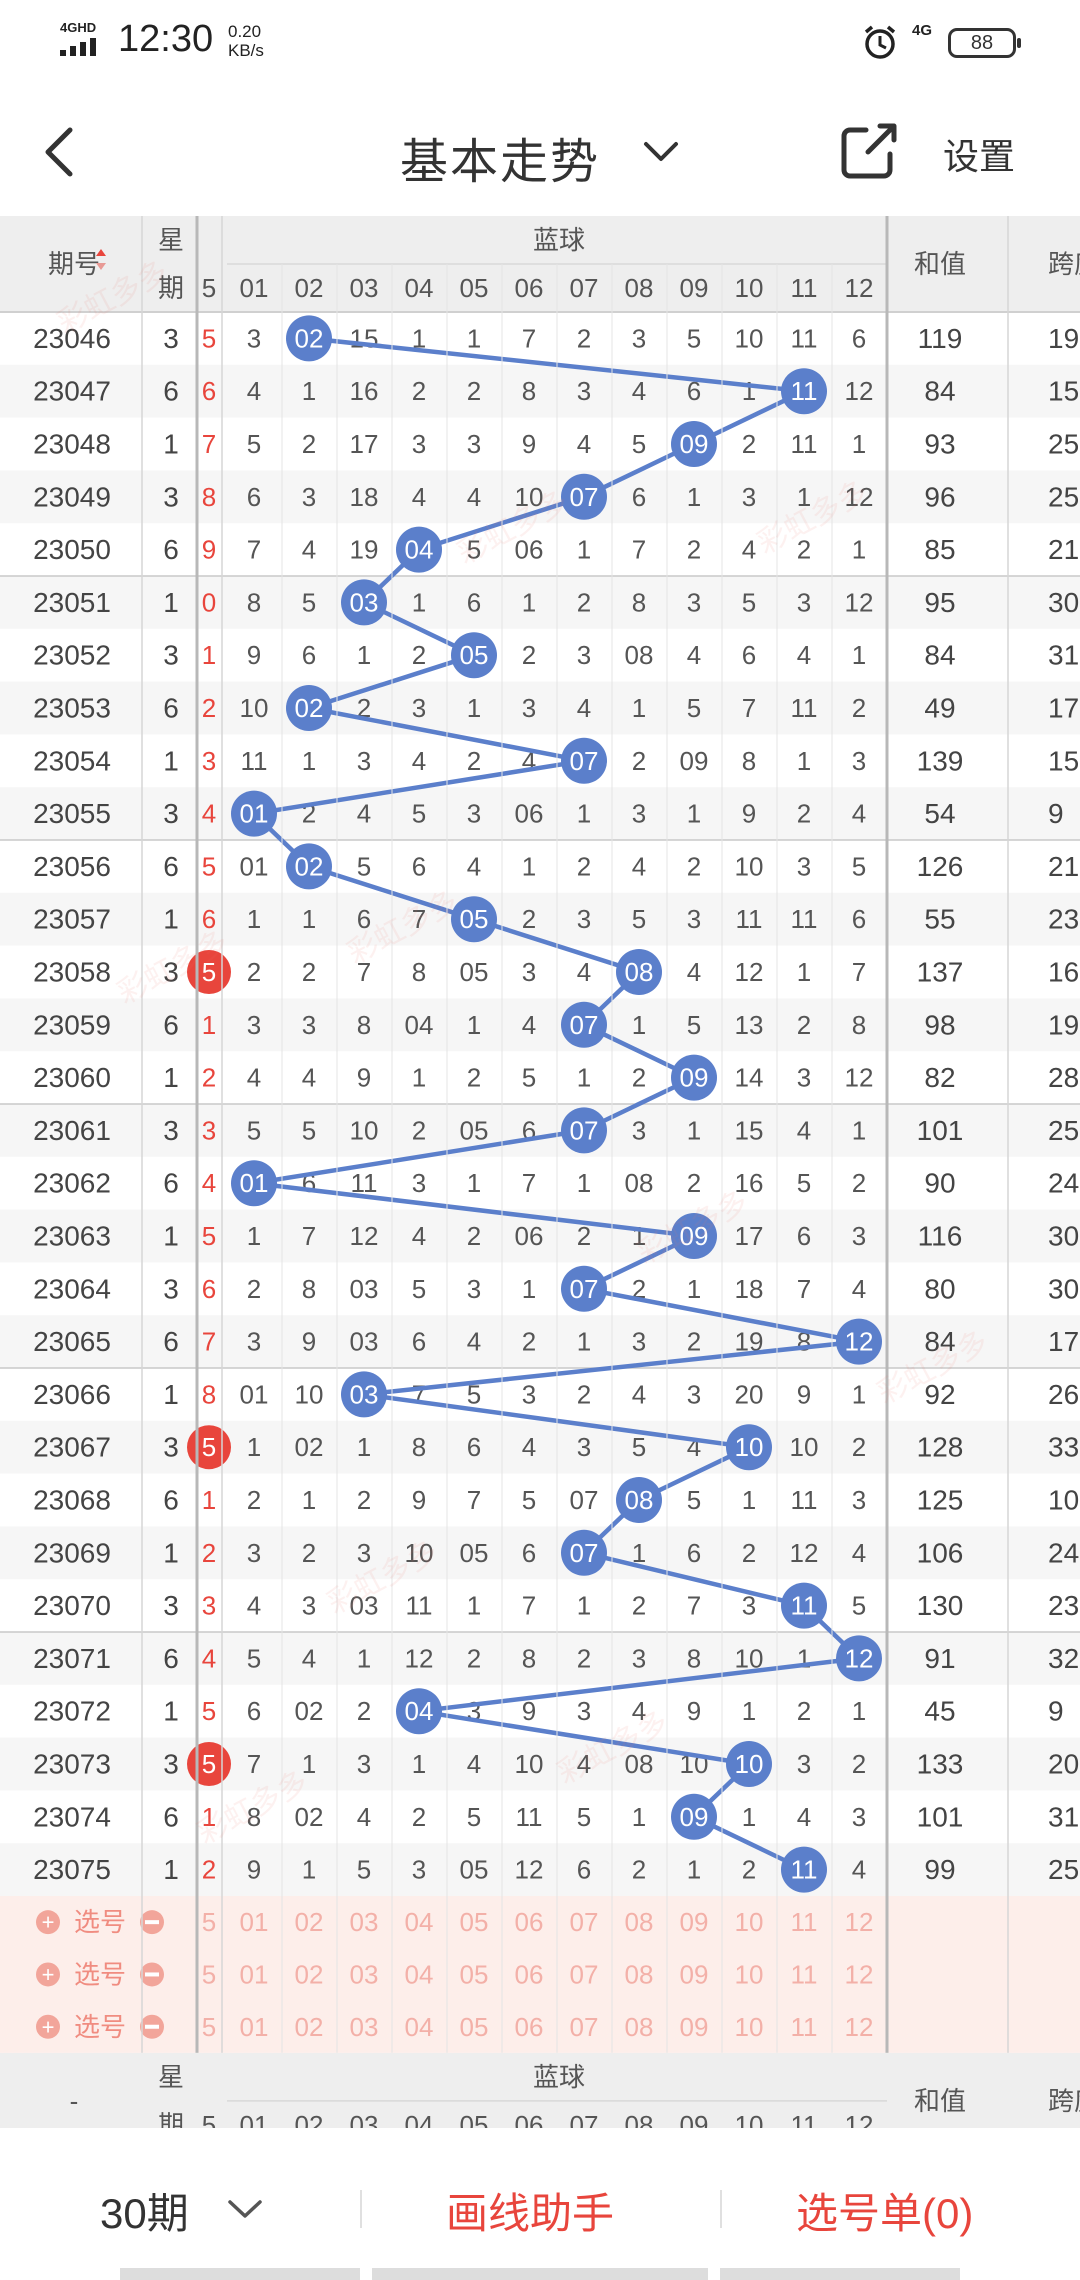 Image resolution: width=1080 pixels, height=2280 pixels. What do you see at coordinates (1063, 1658) in the screenshot?
I see `span-cell: 32` at bounding box center [1063, 1658].